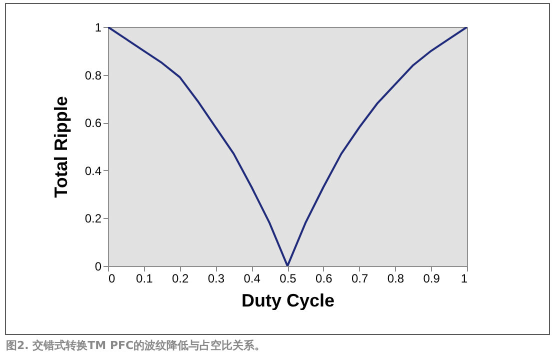 The height and width of the screenshot is (355, 556). I want to click on caption: 图2. 交错式转换TM PFC的波纹降低与占空比关系。, so click(136, 345).